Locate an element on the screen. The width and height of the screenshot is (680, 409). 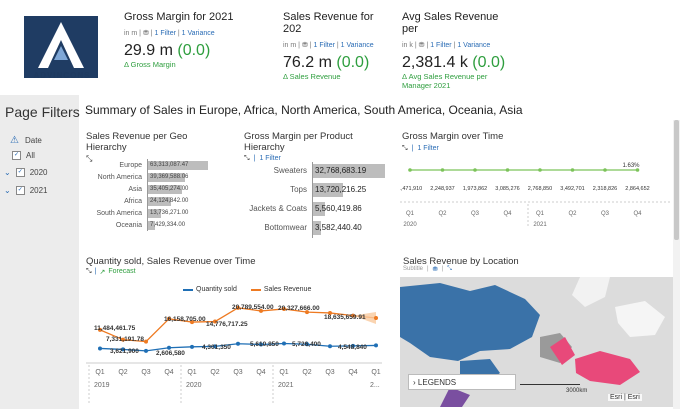
kpi-delta-label: Δ Gross Margin is located at coordinates (150, 64).